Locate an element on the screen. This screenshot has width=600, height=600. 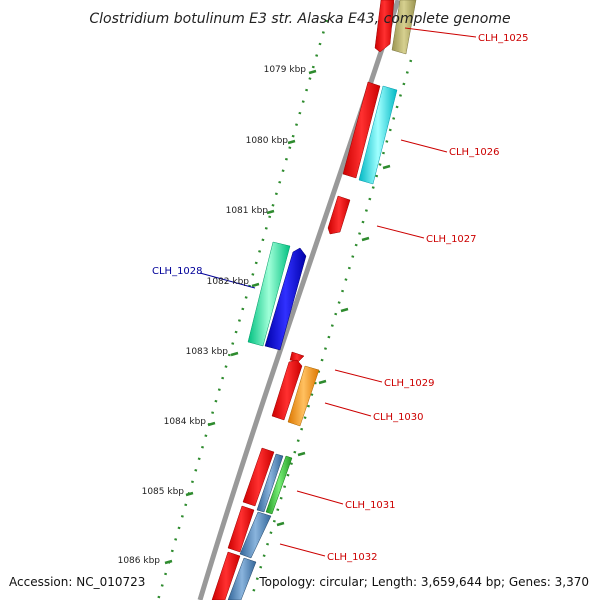
gene-feature-spring-green is located at coordinates (269, 294).